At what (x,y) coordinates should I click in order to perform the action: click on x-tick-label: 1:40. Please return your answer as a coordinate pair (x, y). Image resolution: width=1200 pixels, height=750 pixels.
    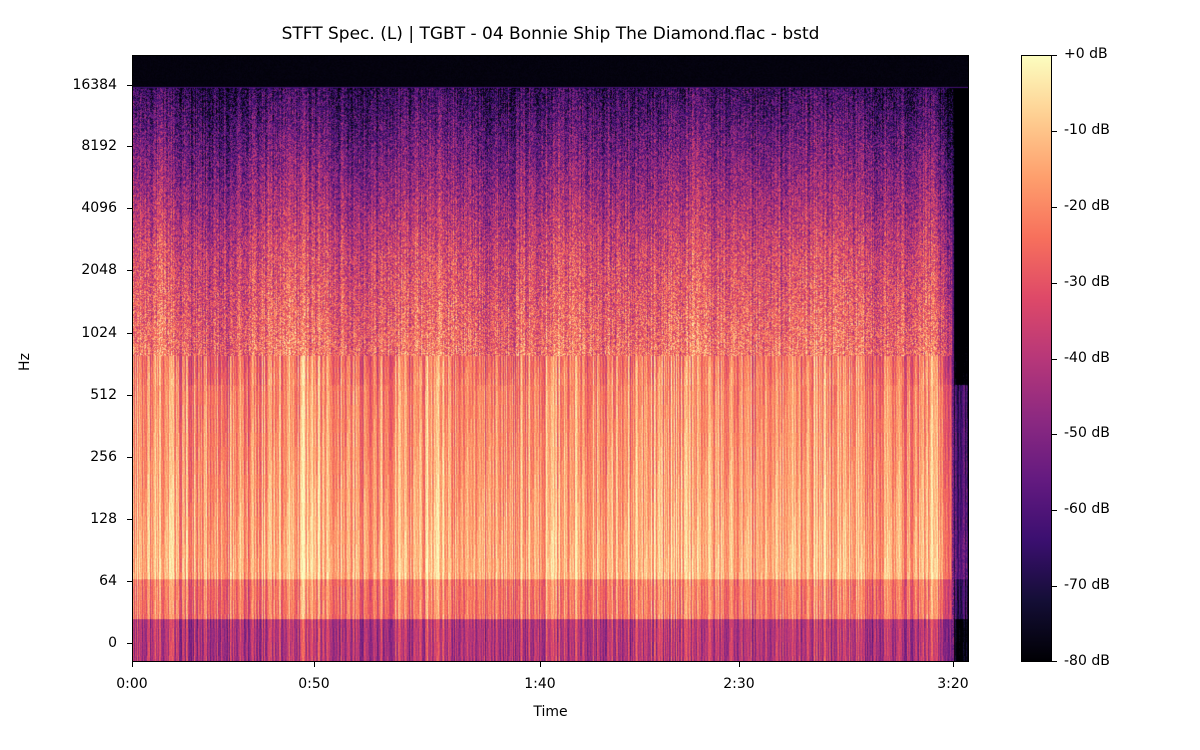
    Looking at the image, I should click on (540, 684).